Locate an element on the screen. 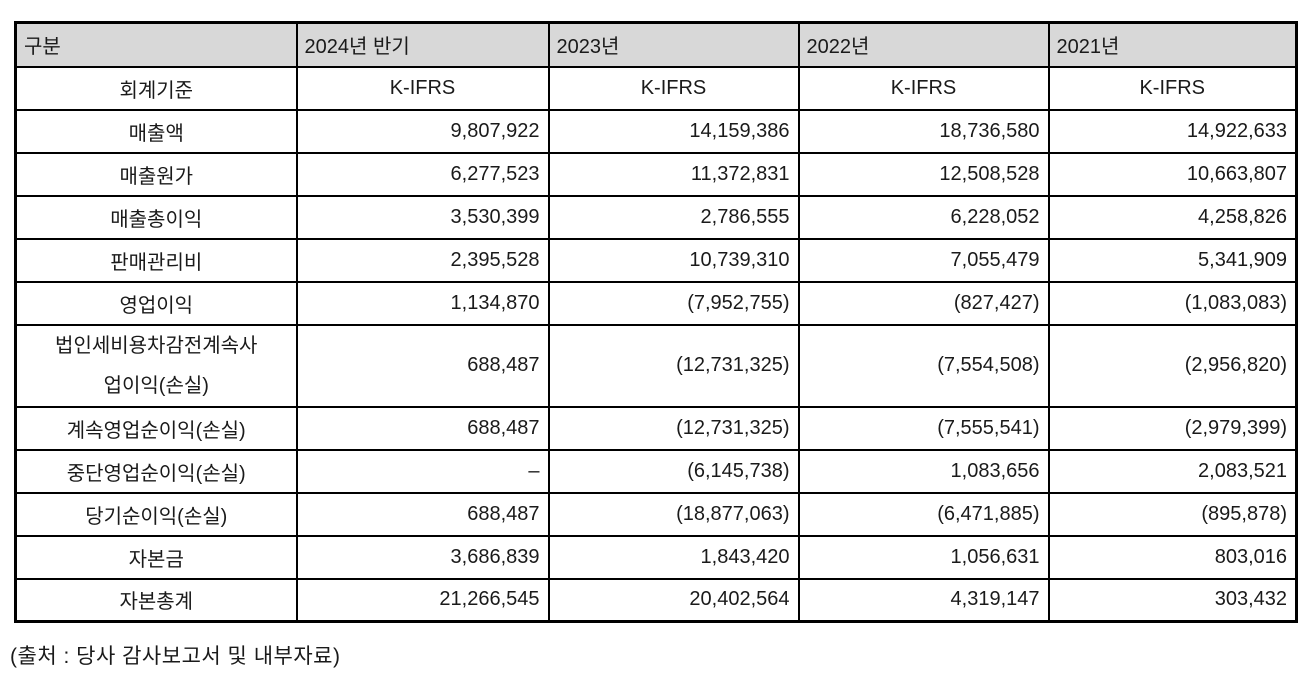  row-label: 판매관리비 is located at coordinates (156, 260).